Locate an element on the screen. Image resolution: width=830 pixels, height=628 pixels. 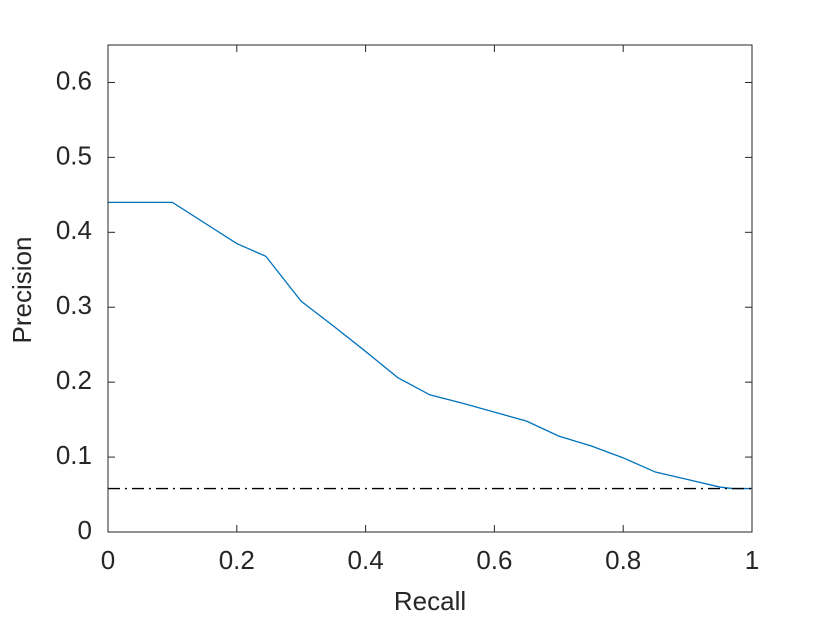
x-tick-label: 0.6 is located at coordinates (494, 560).